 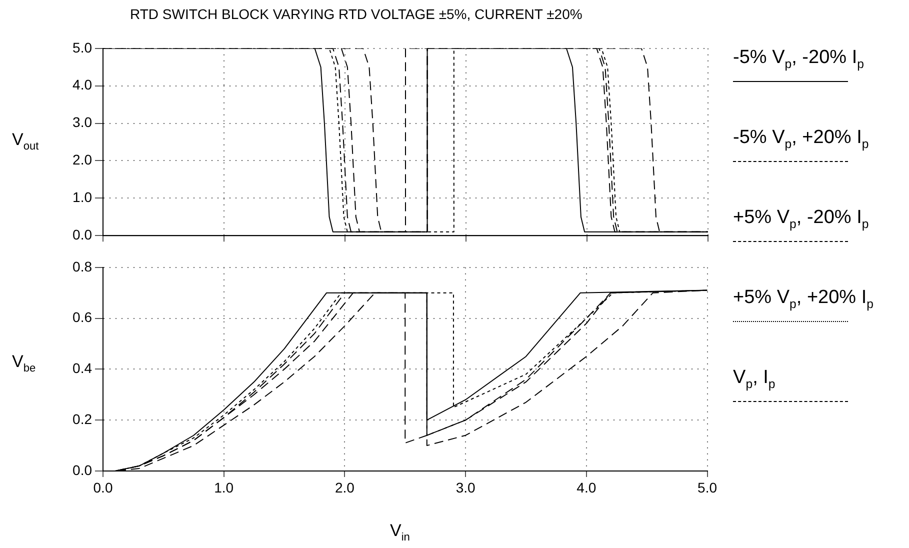 I want to click on y-tick-label: 5.0, so click(x=82, y=47).